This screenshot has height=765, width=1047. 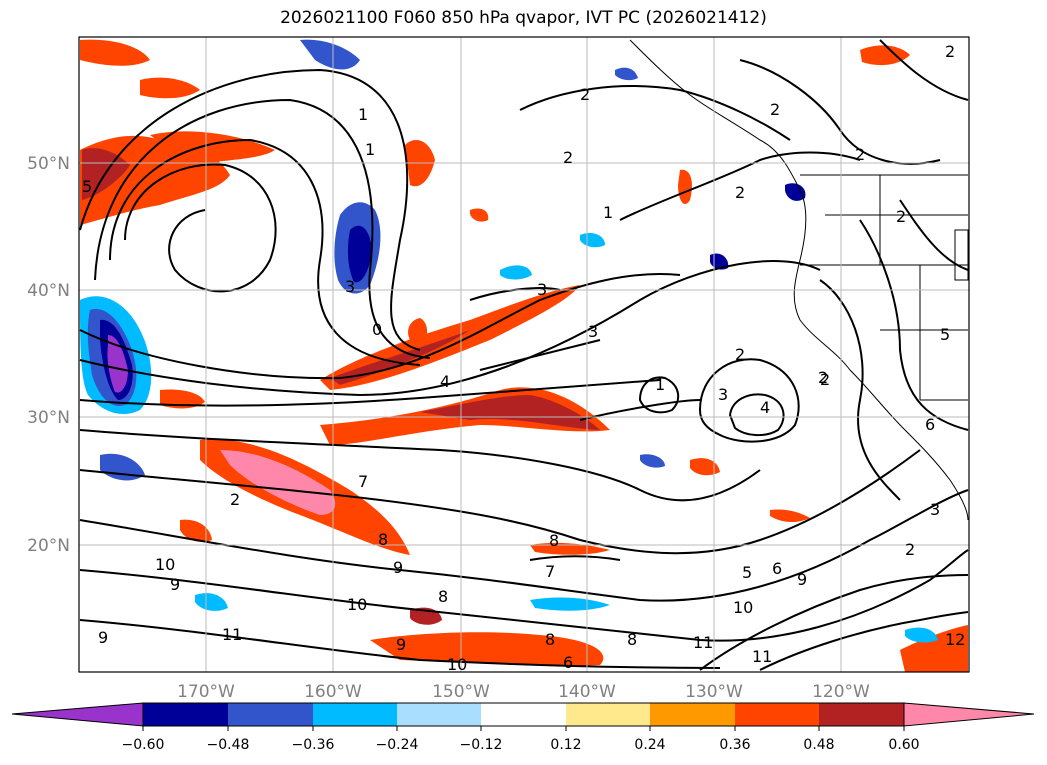 What do you see at coordinates (969, 714) in the screenshot?
I see `colorbar-over-extension` at bounding box center [969, 714].